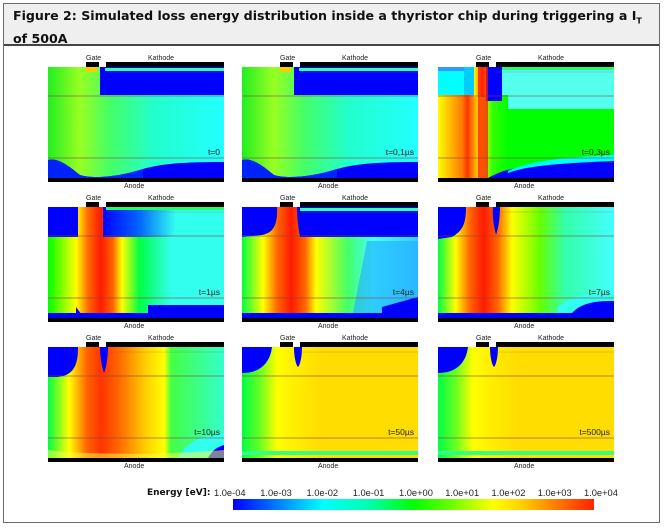  Describe the element at coordinates (230, 493) in the screenshot. I see `colorbar-tick-label: 1.0e-04` at that location.